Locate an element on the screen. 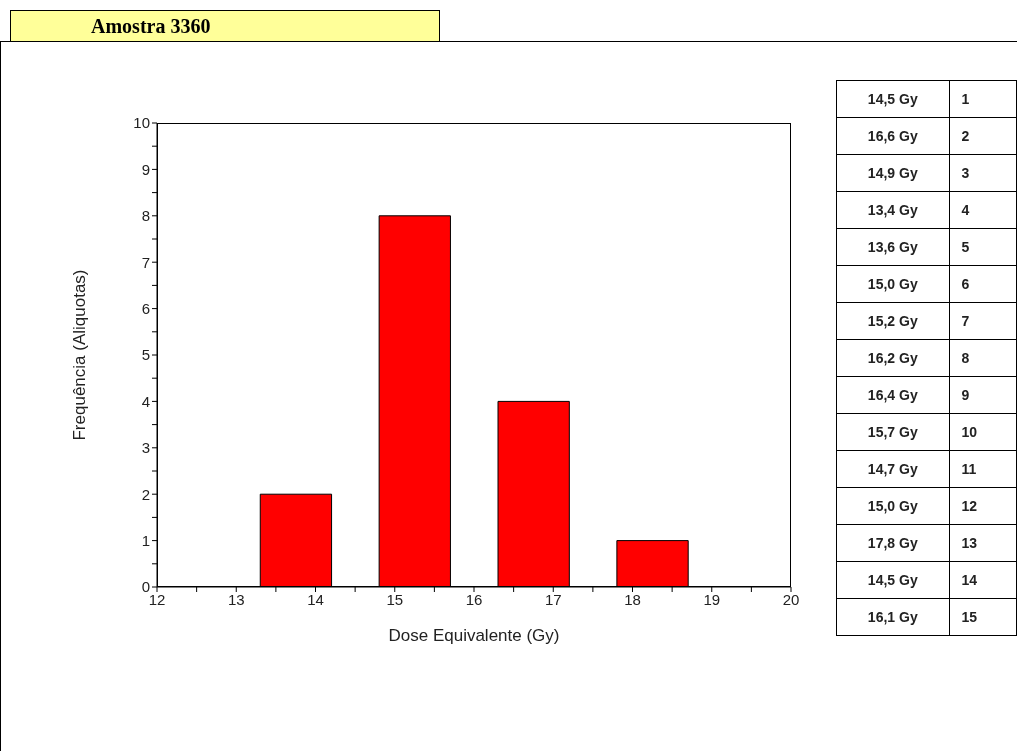 The width and height of the screenshot is (1017, 751). y-tick-label: 3 is located at coordinates (145, 448).